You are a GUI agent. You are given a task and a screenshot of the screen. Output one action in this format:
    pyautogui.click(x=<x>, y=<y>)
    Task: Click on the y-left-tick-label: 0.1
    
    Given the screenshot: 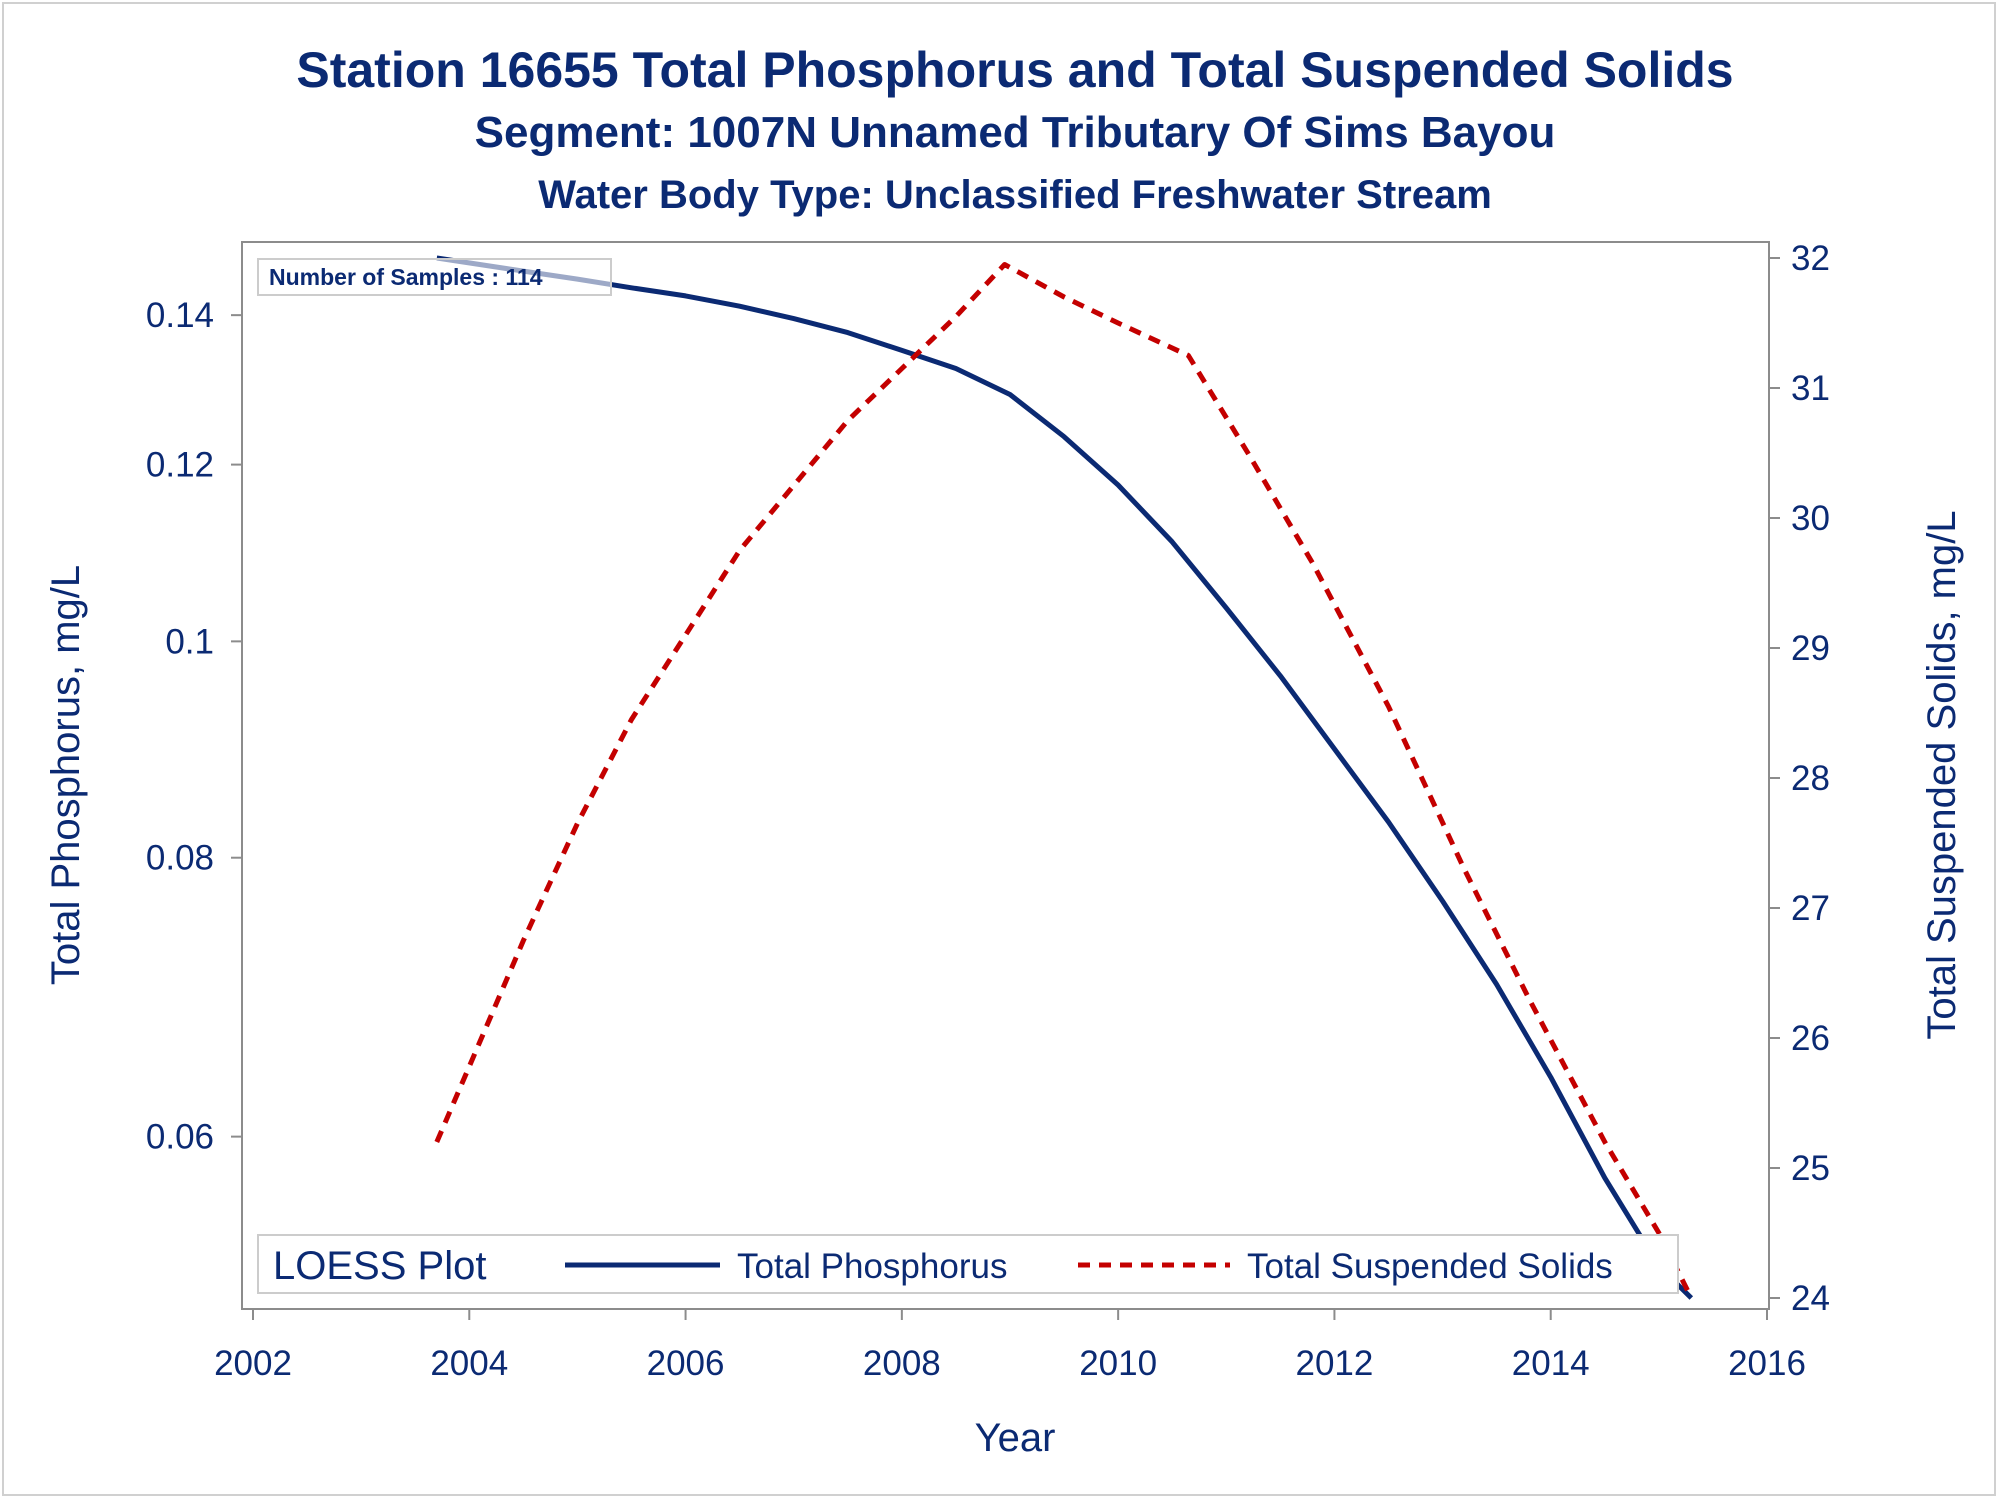 What is the action you would take?
    pyautogui.click(x=189, y=641)
    